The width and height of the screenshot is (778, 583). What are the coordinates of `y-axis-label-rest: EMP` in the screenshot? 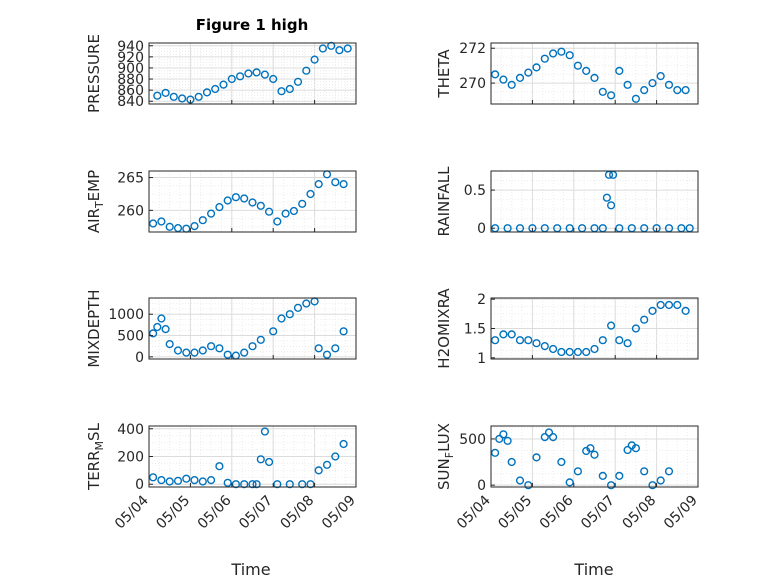 It's located at (94, 185).